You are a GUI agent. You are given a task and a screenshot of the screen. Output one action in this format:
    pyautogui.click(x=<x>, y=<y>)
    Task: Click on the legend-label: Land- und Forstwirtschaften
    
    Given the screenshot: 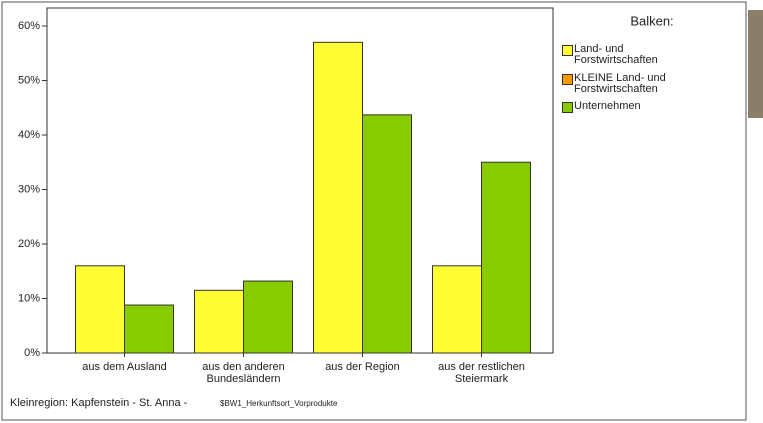 What is the action you would take?
    pyautogui.click(x=616, y=54)
    